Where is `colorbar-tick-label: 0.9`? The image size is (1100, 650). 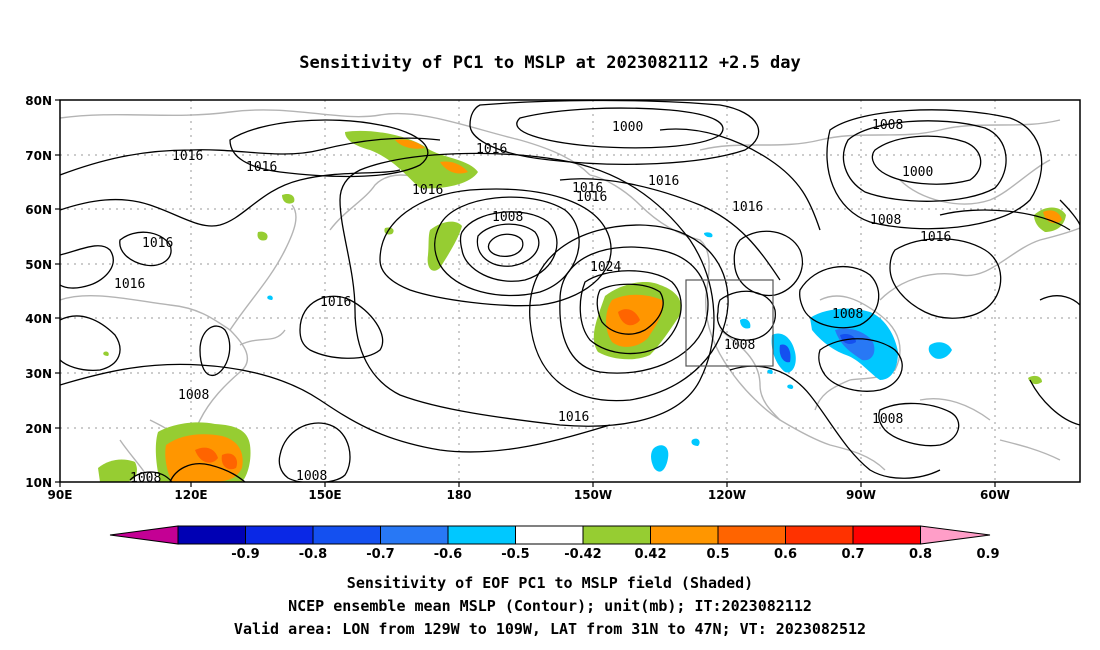 colorbar-tick-label: 0.9 is located at coordinates (987, 554).